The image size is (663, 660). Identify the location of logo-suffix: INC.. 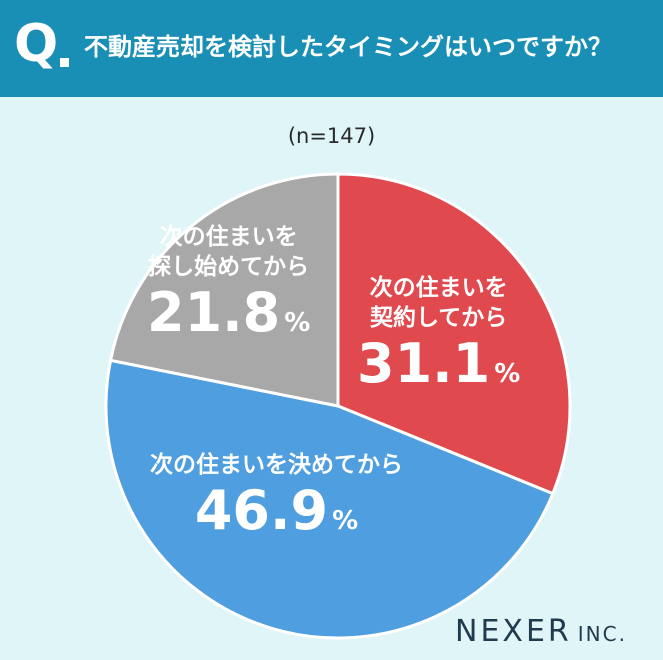
(602, 634).